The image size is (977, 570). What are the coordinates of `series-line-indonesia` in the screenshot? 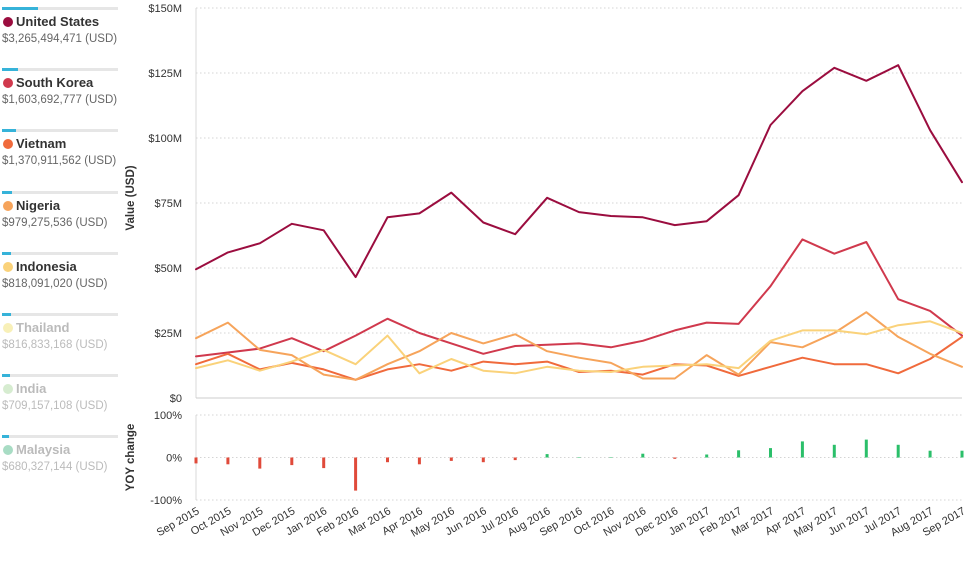 It's located at (579, 347).